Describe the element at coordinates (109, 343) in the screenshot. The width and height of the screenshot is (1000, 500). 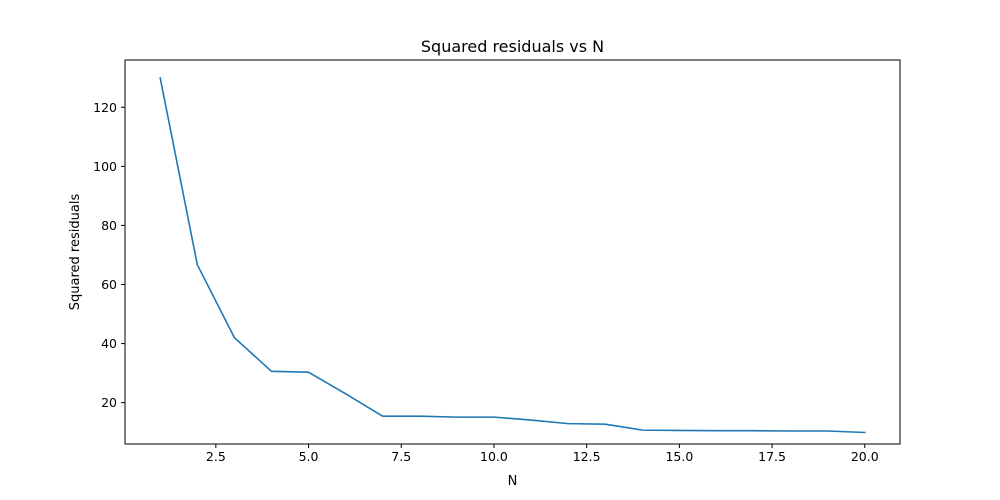
I see `y-tick-label: 40` at that location.